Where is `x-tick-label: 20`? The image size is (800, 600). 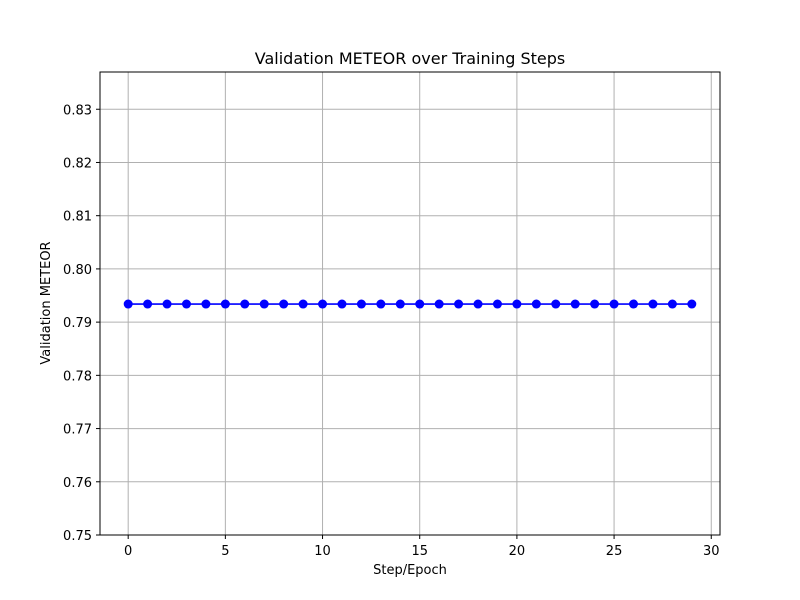
x-tick-label: 20 is located at coordinates (517, 551).